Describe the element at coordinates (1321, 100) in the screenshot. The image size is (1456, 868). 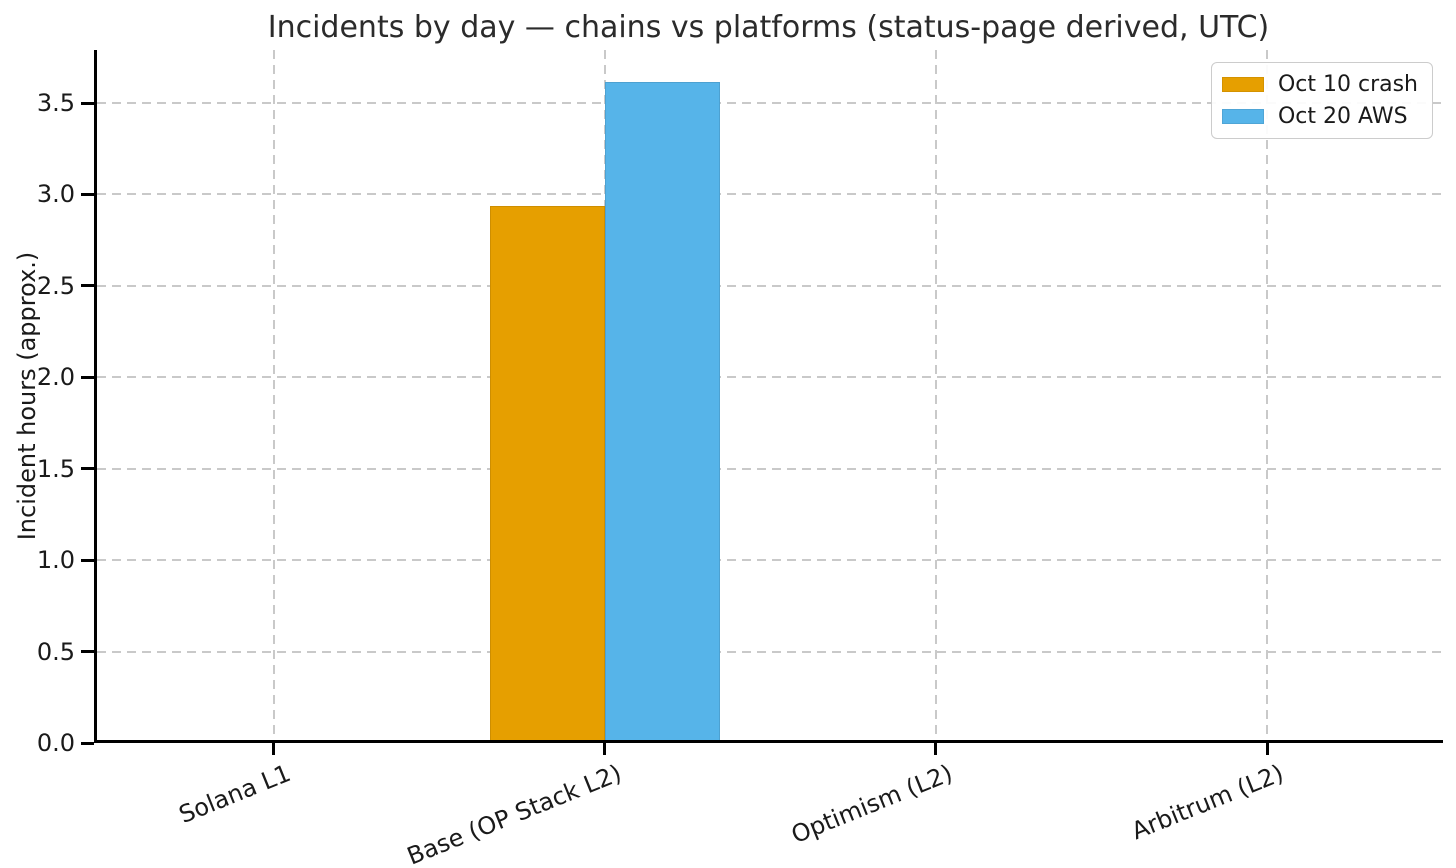
I see `legend: Oct 10 crash Oct 20 AWS` at that location.